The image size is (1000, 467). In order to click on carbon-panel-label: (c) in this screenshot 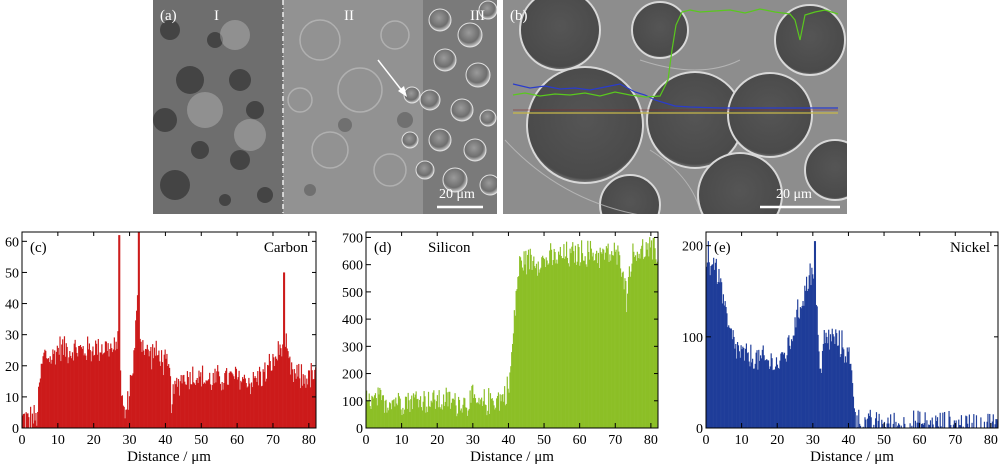, I will do `click(38, 248)`.